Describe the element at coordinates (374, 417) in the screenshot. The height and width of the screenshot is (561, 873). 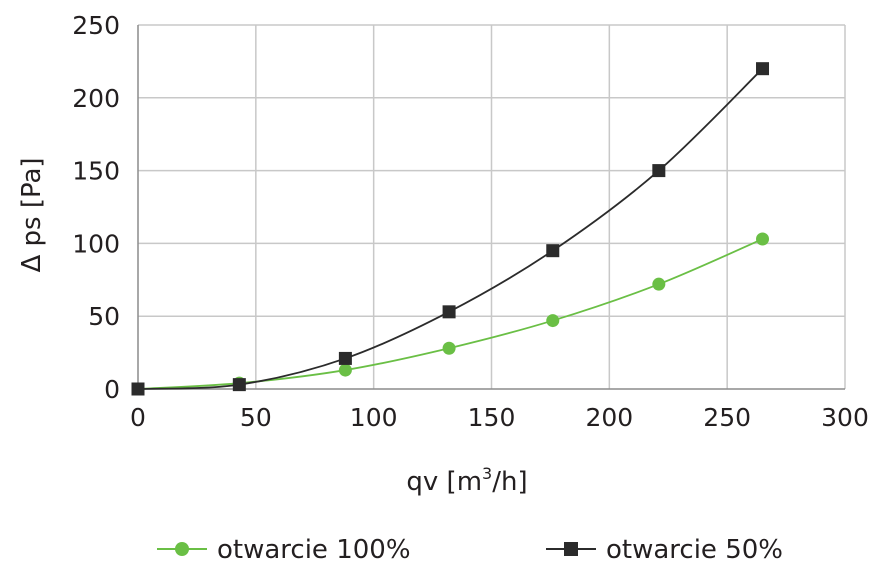
I see `x-tick-label: 100` at that location.